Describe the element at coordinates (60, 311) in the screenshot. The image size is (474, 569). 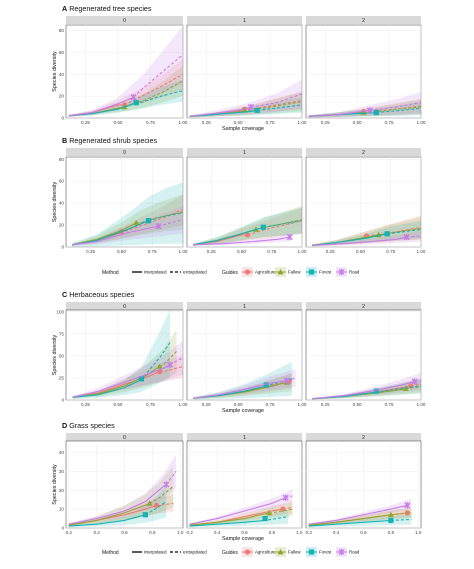
I see `y-tick-label: 100` at that location.